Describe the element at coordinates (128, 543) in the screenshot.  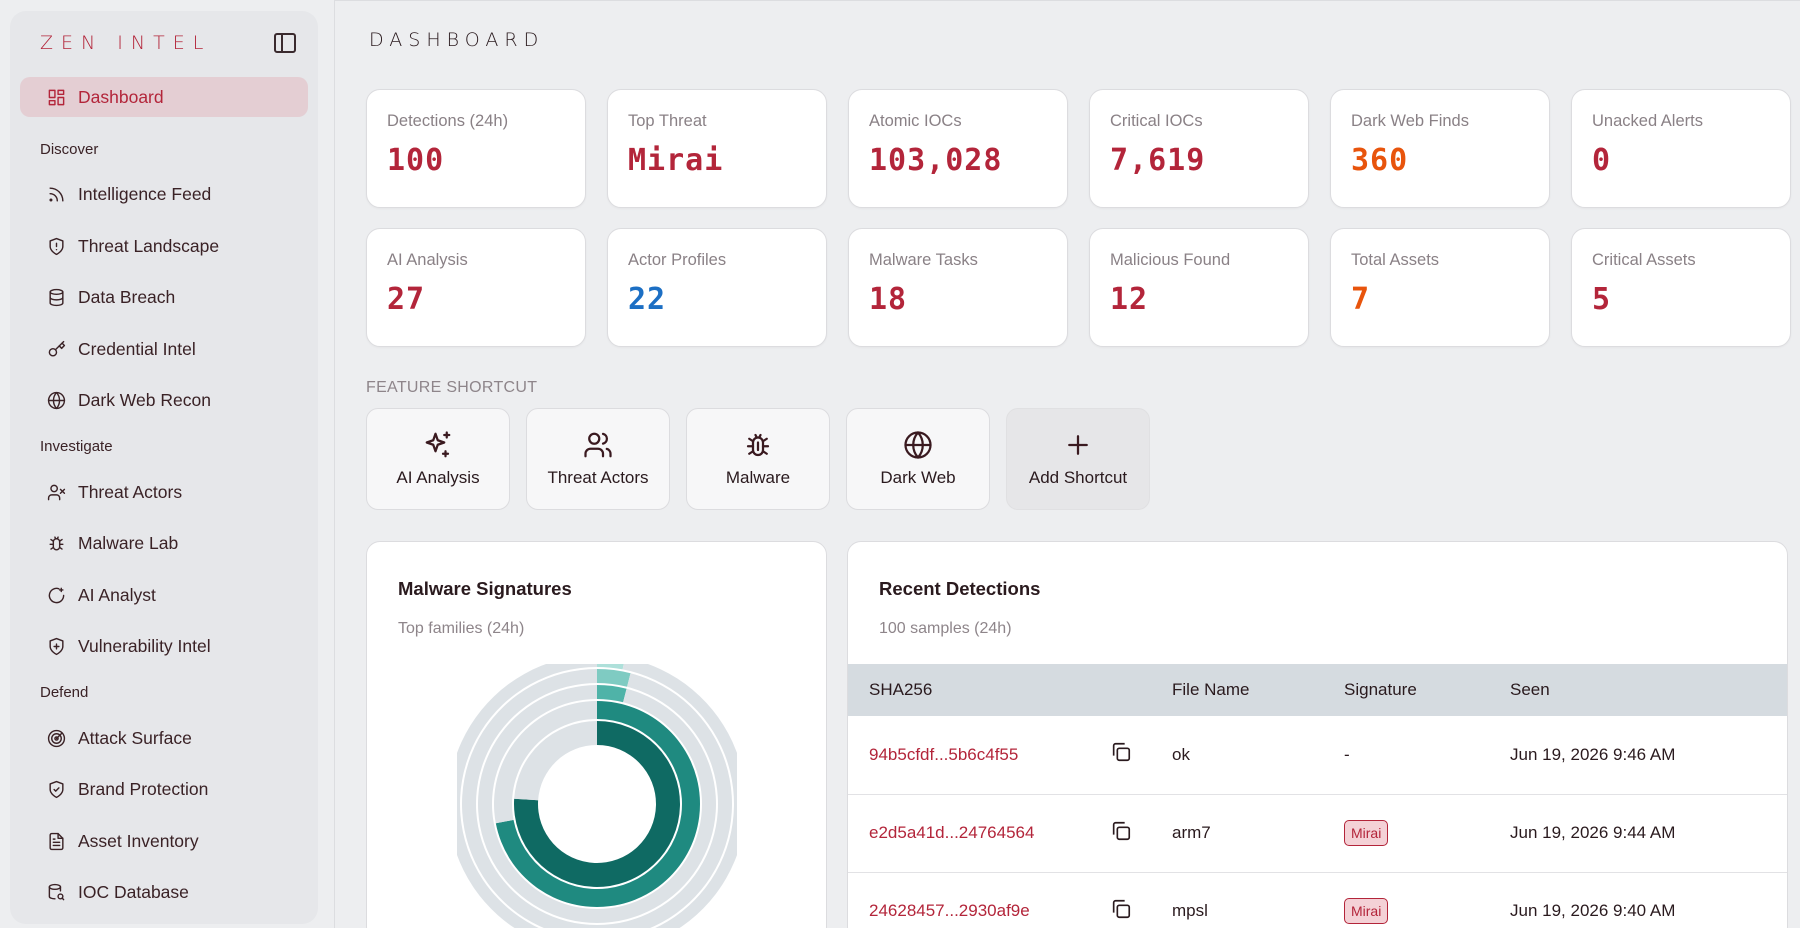
I see `sidebar-item-label: Malware Lab` at that location.